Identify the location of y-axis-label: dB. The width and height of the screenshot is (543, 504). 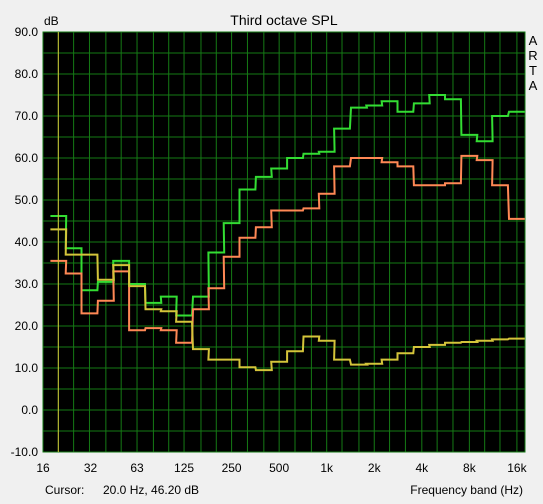
(51, 21).